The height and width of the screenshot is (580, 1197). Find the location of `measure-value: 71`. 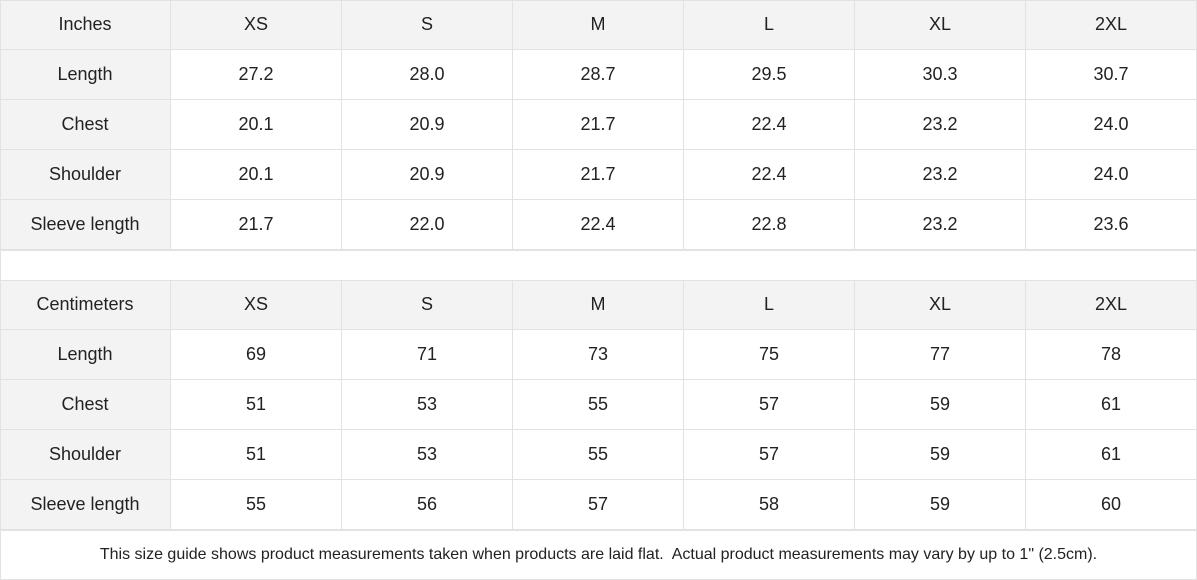

measure-value: 71 is located at coordinates (427, 355).